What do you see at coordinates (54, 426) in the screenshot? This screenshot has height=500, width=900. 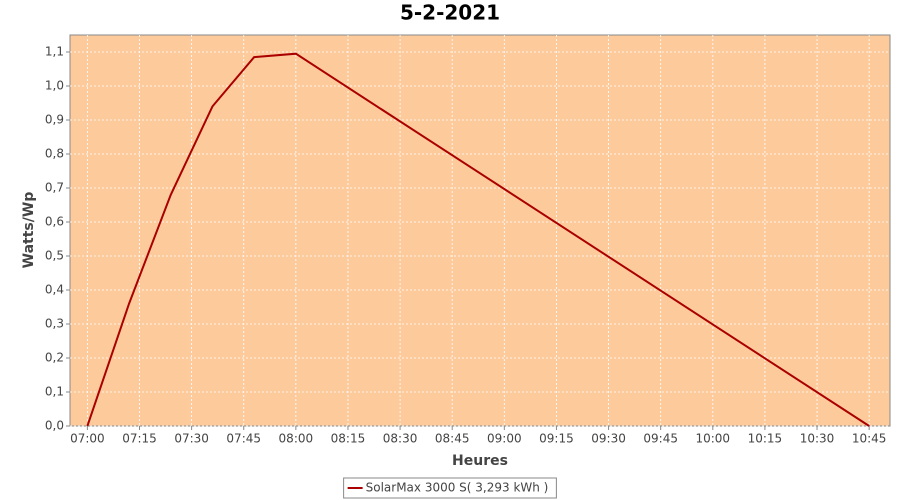 I see `y-tick-label: 0,0` at bounding box center [54, 426].